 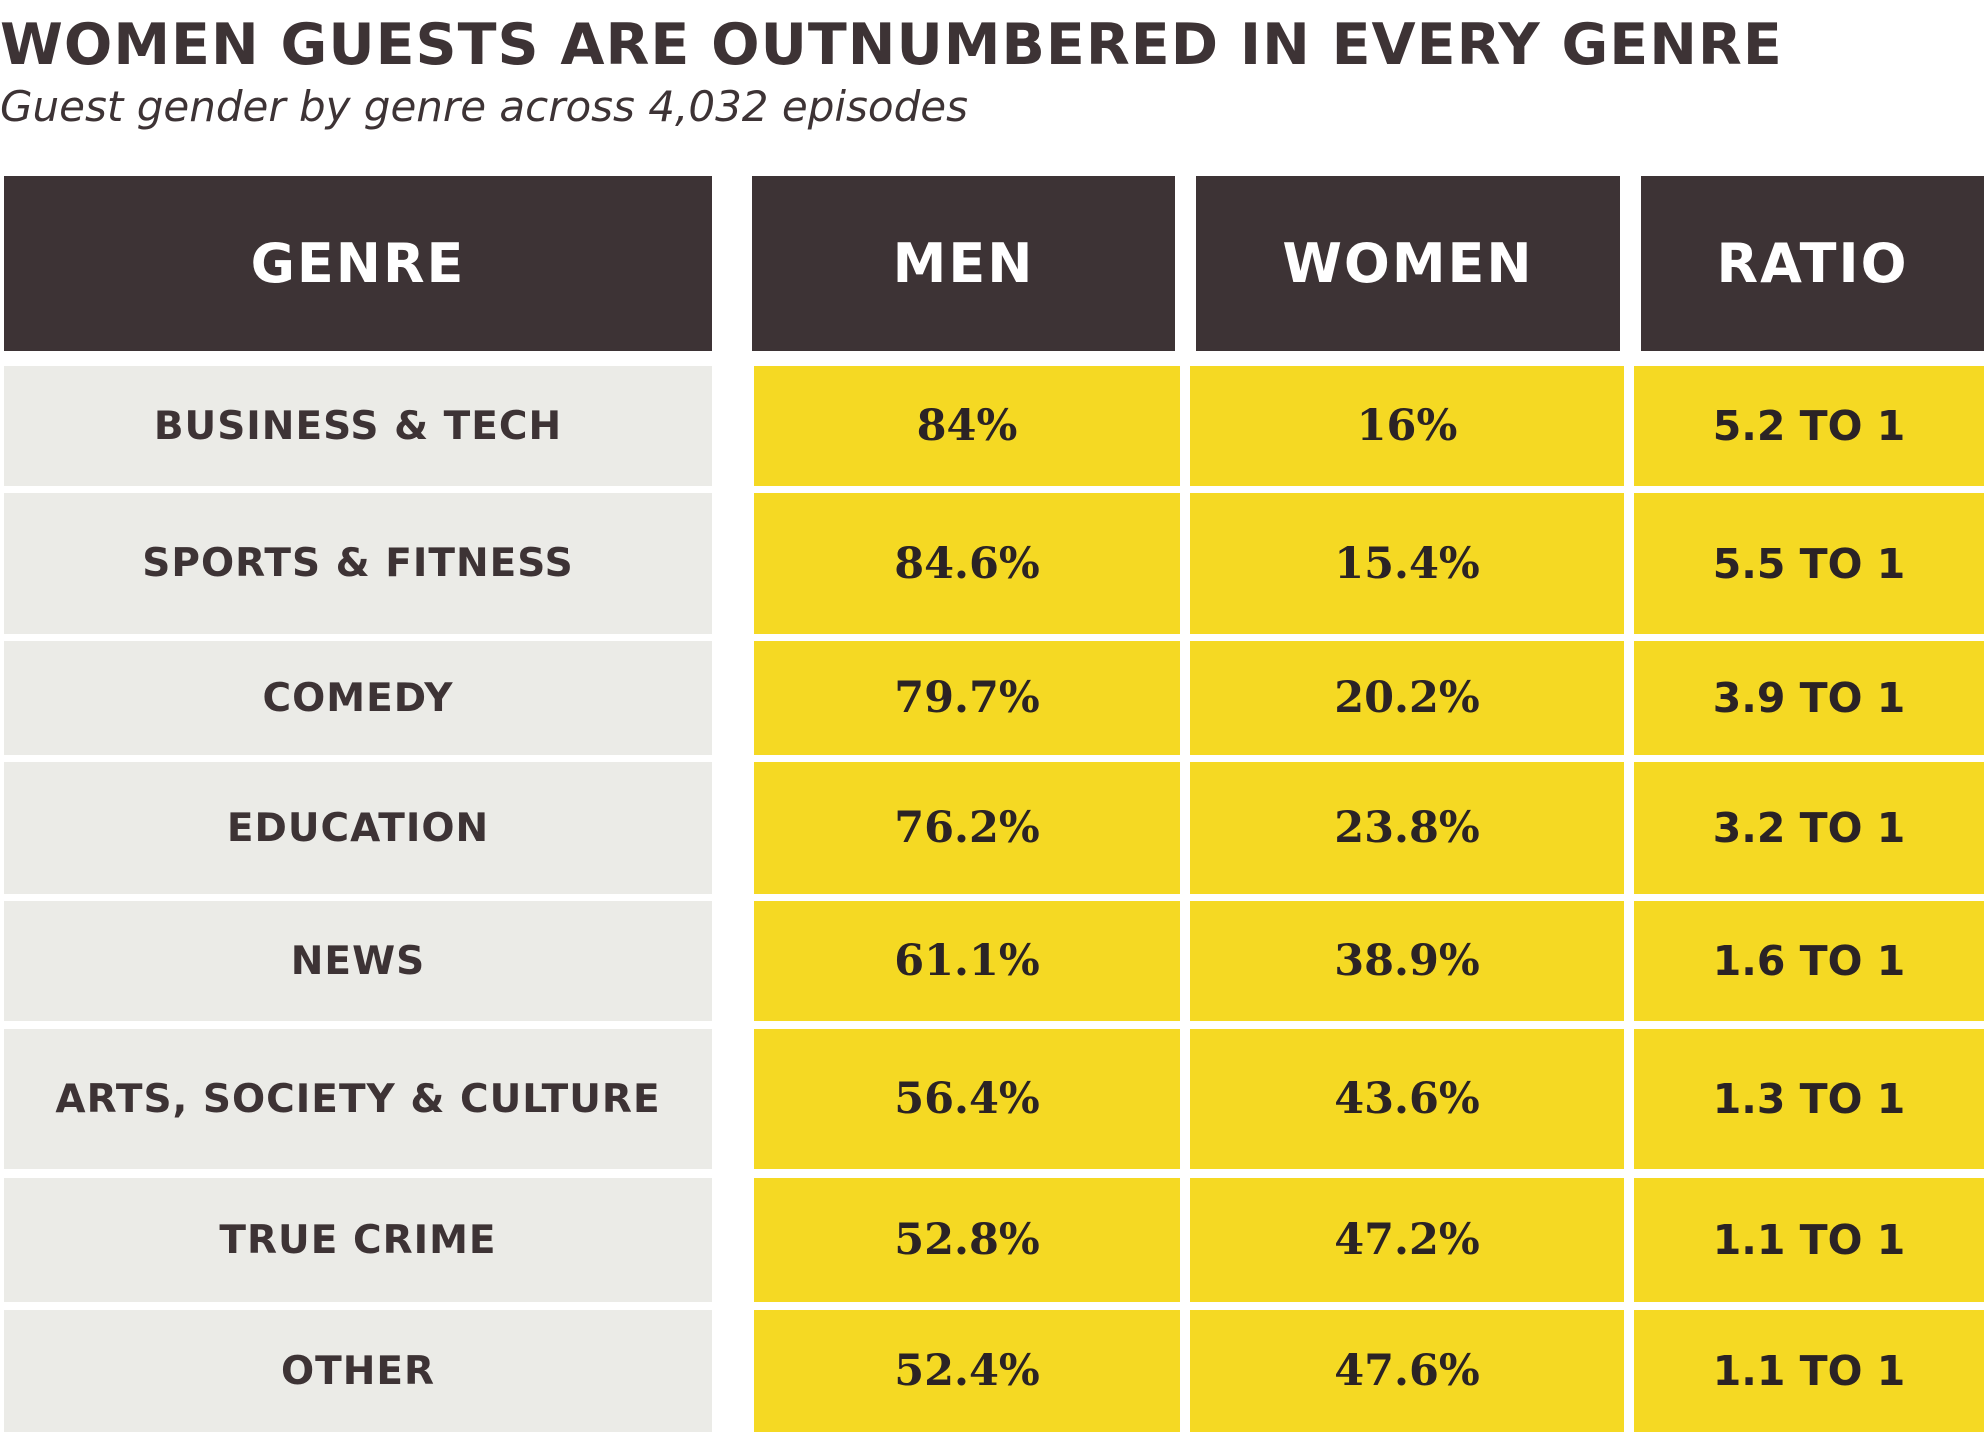 I want to click on header-genre: GENRE, so click(x=358, y=263).